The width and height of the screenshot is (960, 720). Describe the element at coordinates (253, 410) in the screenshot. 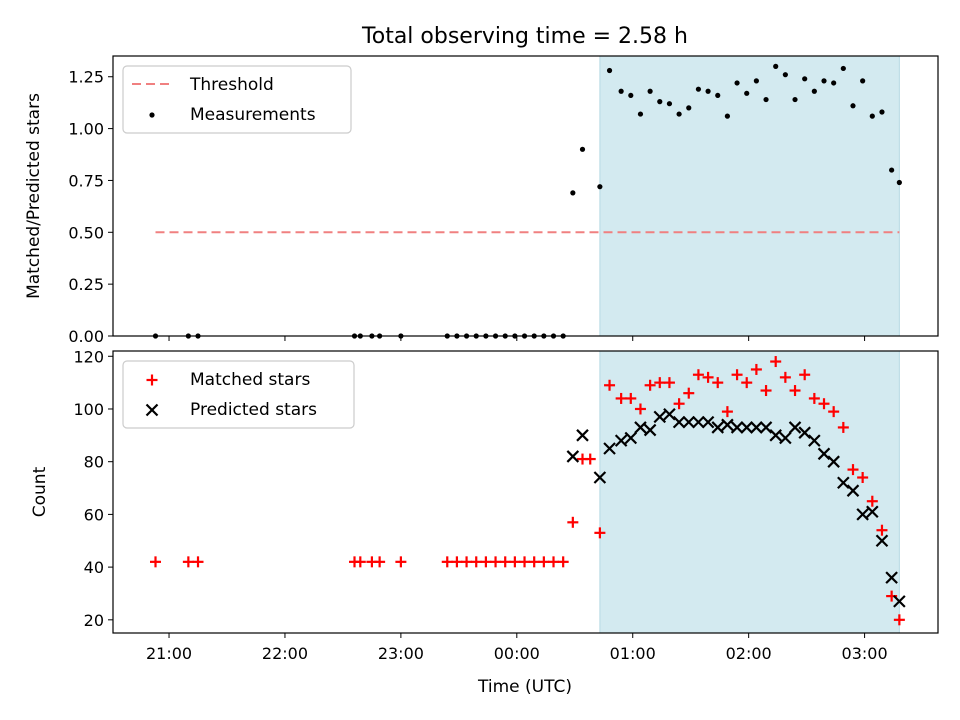

I see `legend-predicted-label: Predicted stars` at that location.